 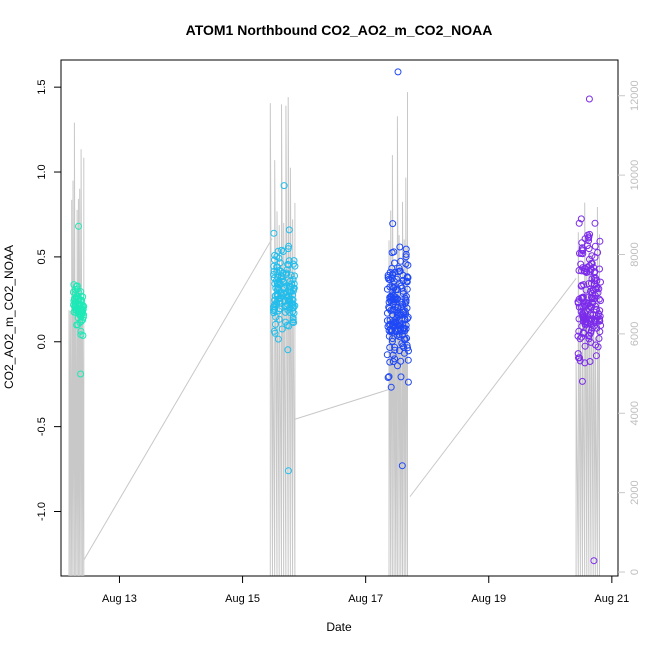 I want to click on y-tick-label: 0.5, so click(x=42, y=256).